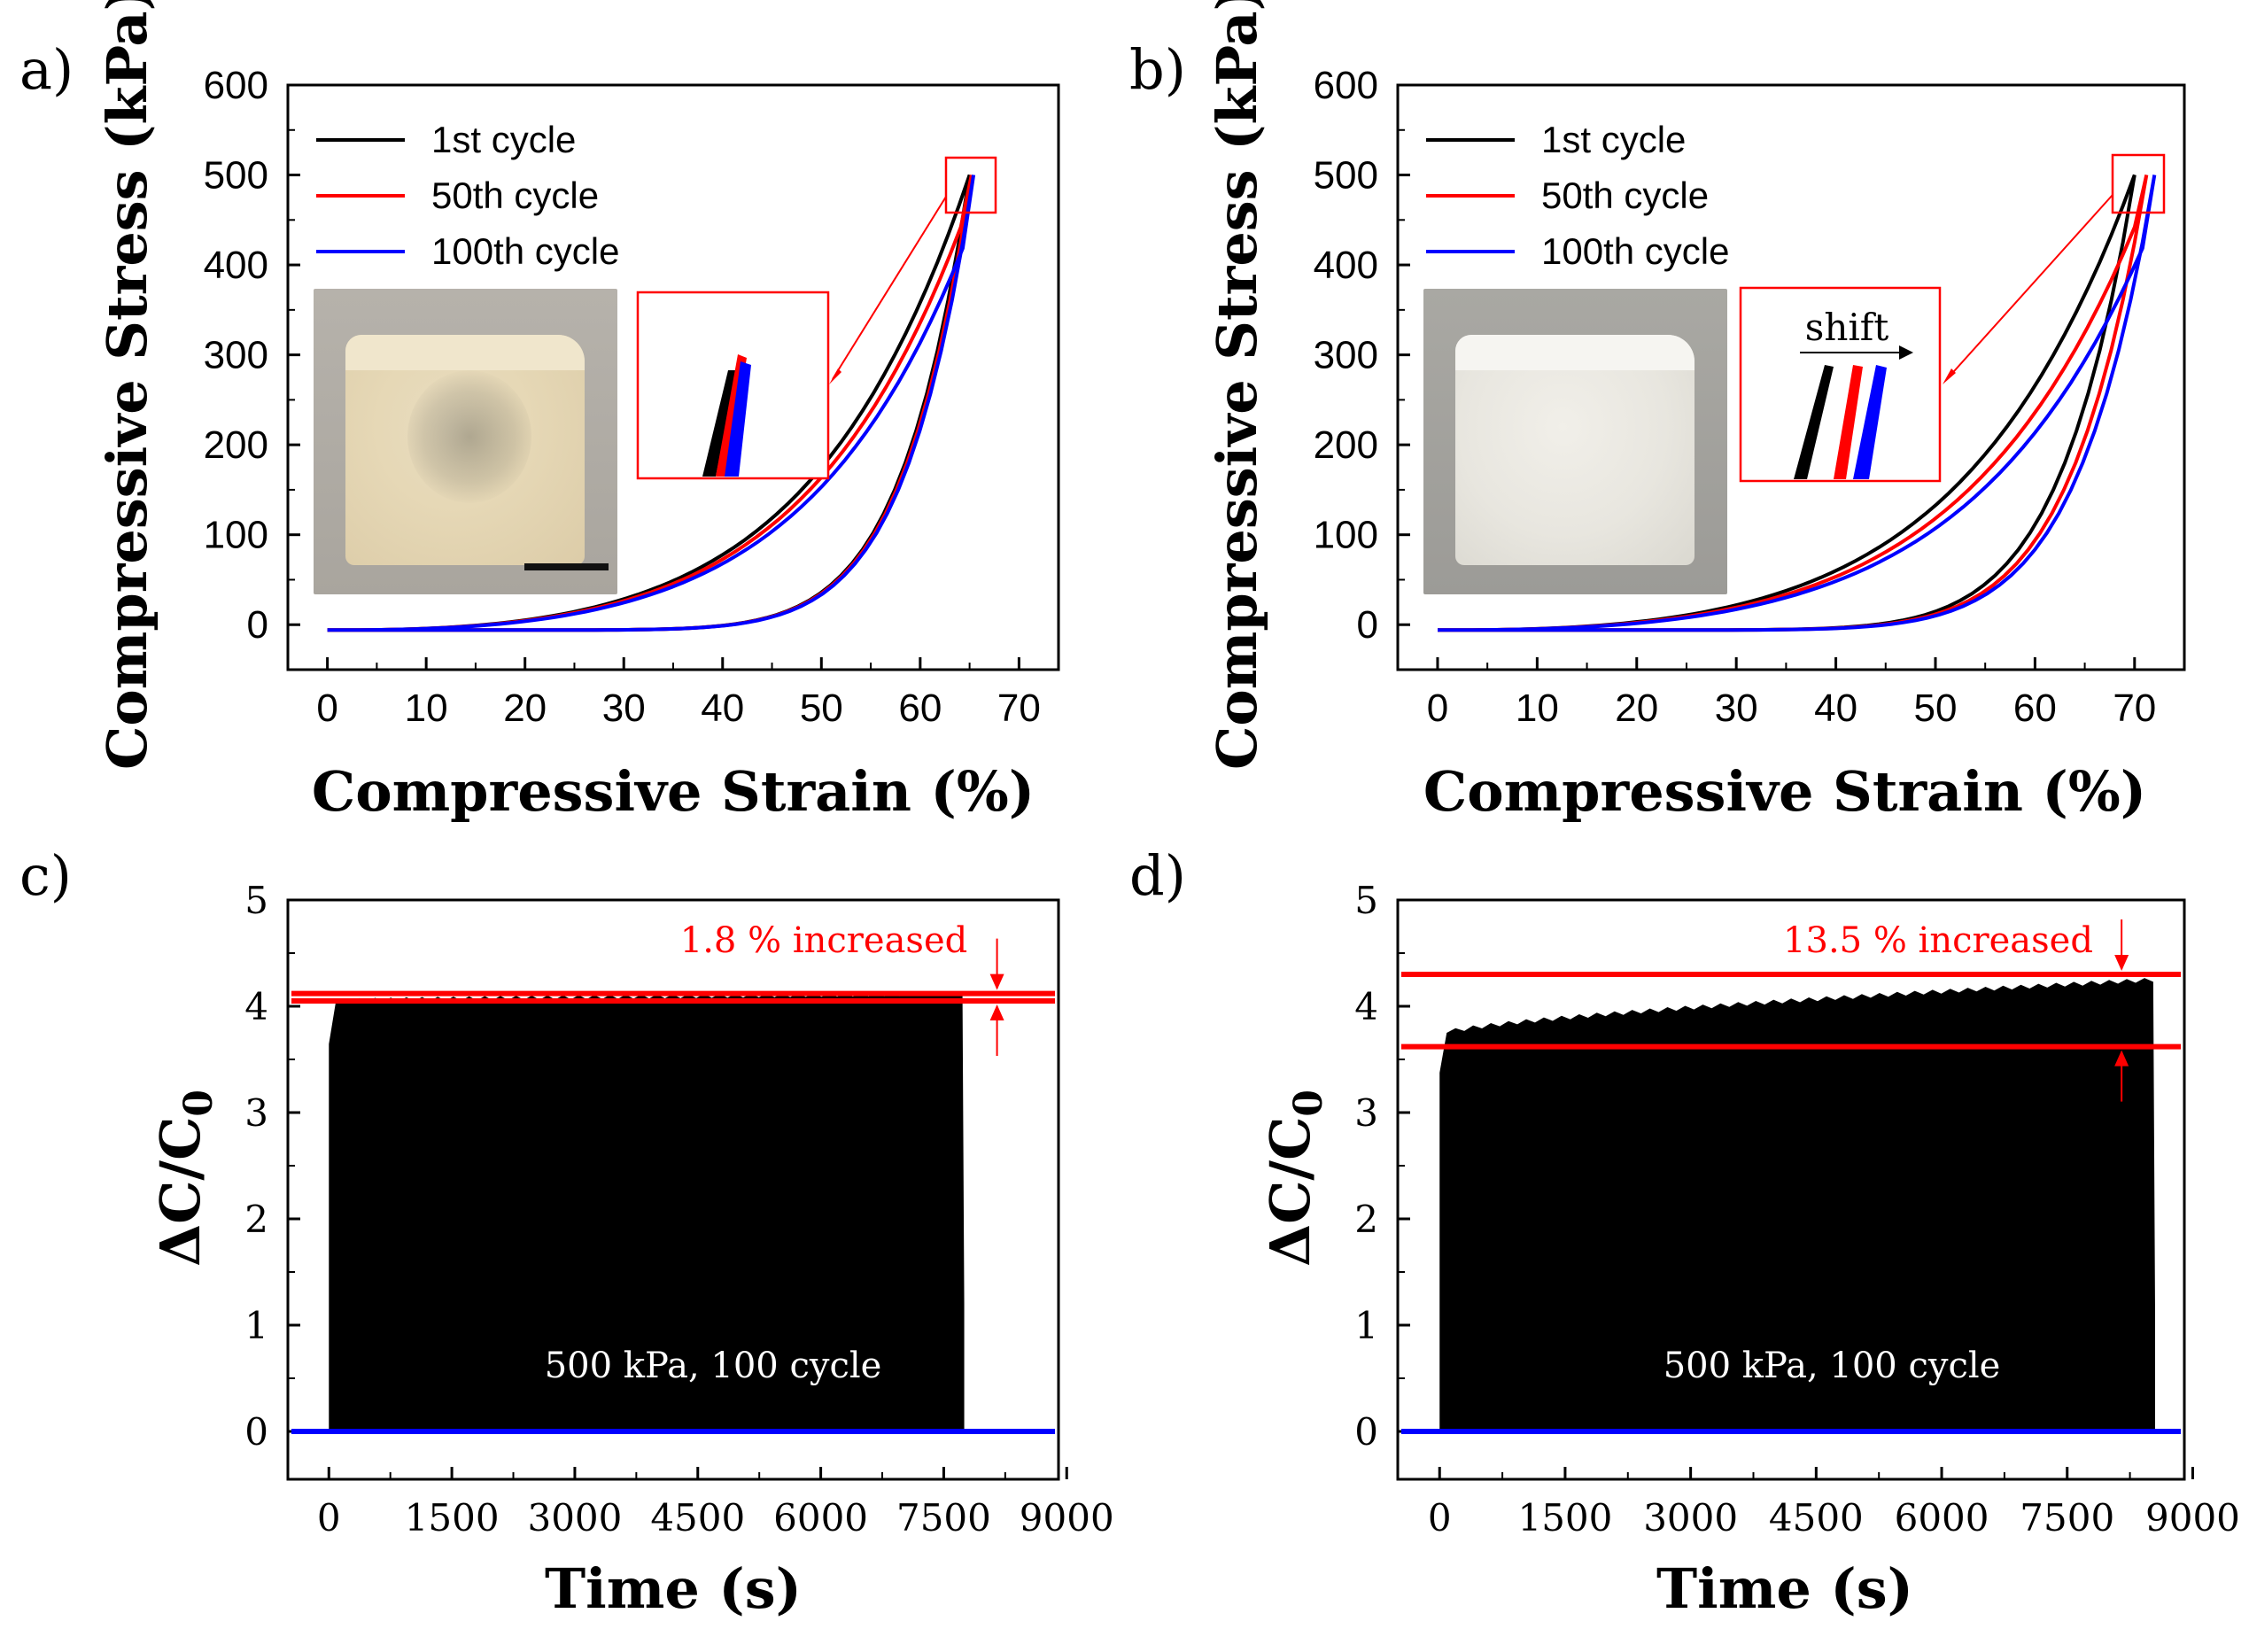 This screenshot has width=2249, height=1652. What do you see at coordinates (1575, 450) in the screenshot?
I see `foam-cube-b` at bounding box center [1575, 450].